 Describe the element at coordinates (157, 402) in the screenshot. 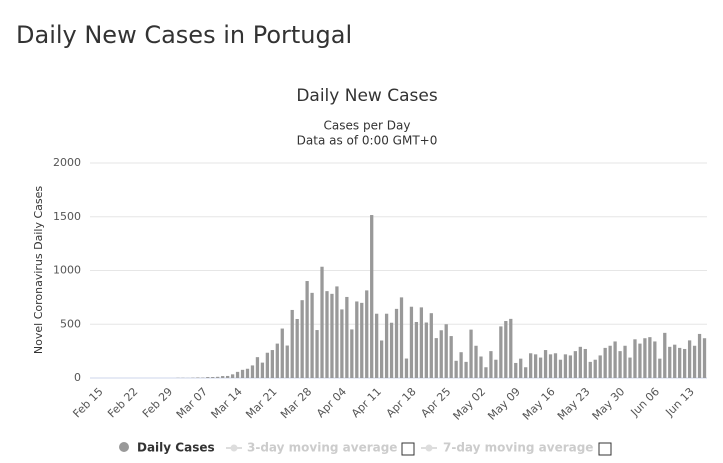

I see `x-tick-label: Feb 29` at that location.